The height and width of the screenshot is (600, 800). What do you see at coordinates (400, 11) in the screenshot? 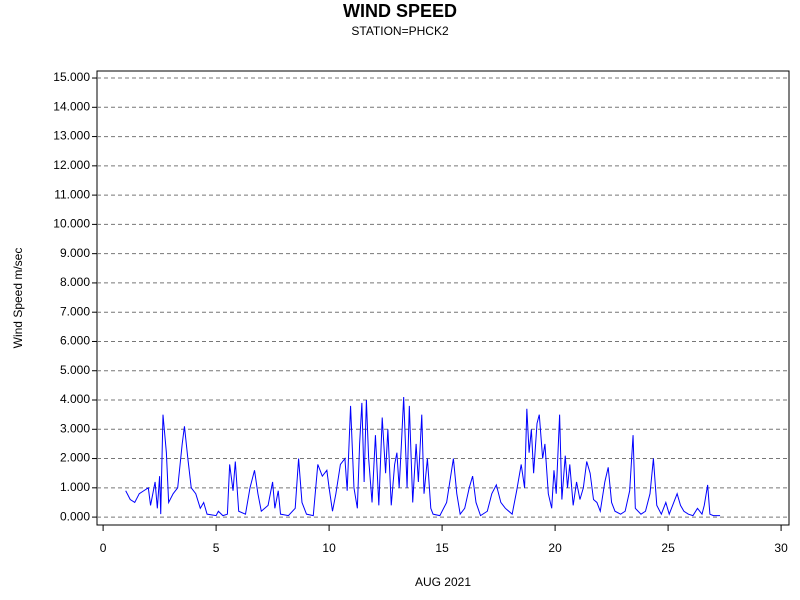
I see `chart-title: WIND SPEED` at bounding box center [400, 11].